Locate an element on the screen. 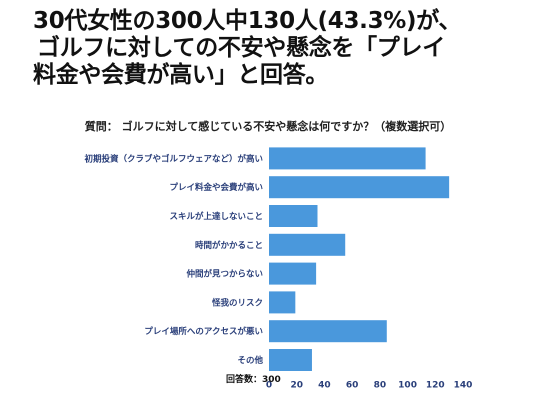  x-axis-ticks: 0 20 40 60 80 100 120 140 is located at coordinates (369, 385).